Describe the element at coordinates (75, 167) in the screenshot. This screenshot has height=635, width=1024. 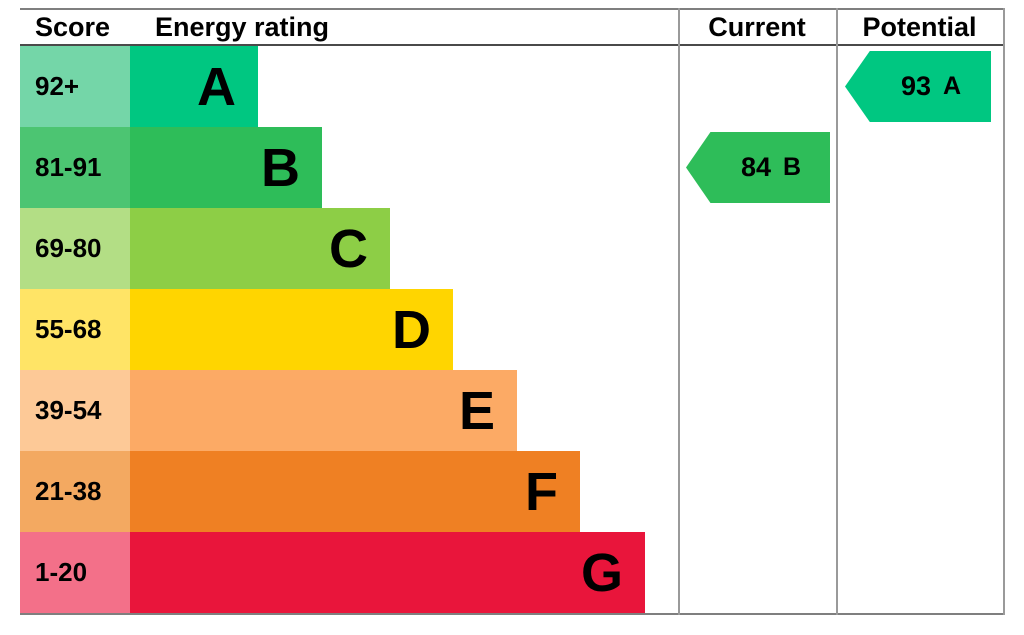
I see `score-range-b: 81-91` at that location.